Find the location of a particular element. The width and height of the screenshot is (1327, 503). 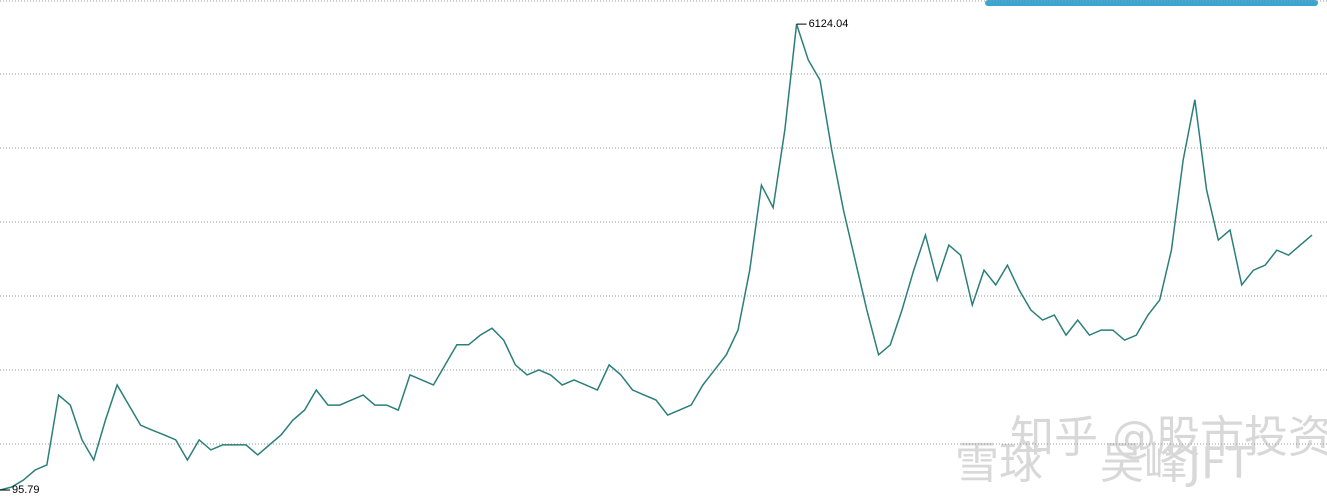

watermark: 知乎 @股市投资 is located at coordinates (1168, 437).